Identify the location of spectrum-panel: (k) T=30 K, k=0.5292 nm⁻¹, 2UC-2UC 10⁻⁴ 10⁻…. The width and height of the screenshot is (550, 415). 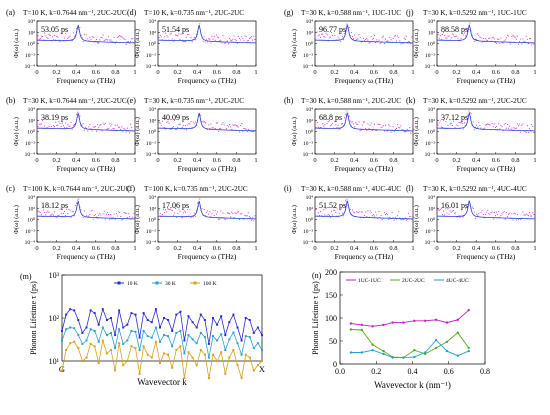
(471, 134).